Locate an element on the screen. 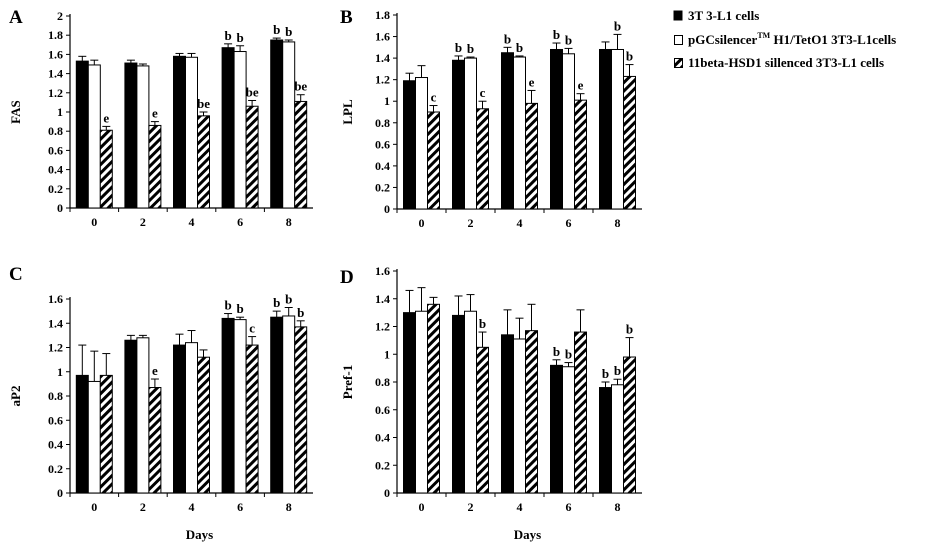 The height and width of the screenshot is (553, 945). panel-letter: B is located at coordinates (346, 17).